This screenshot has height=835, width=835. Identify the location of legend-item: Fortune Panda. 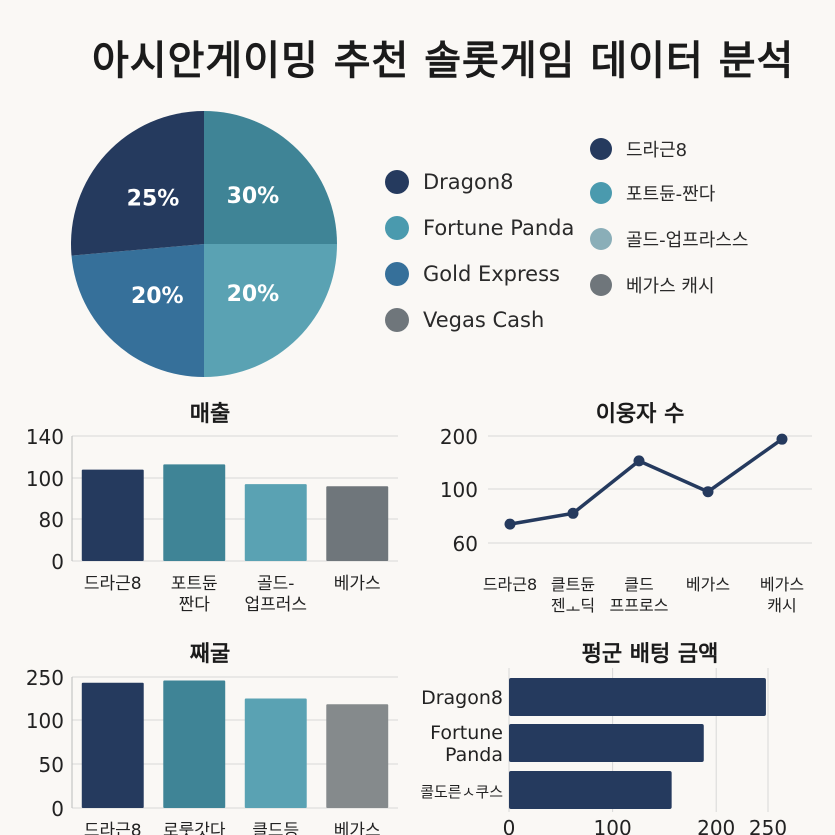
(479, 228).